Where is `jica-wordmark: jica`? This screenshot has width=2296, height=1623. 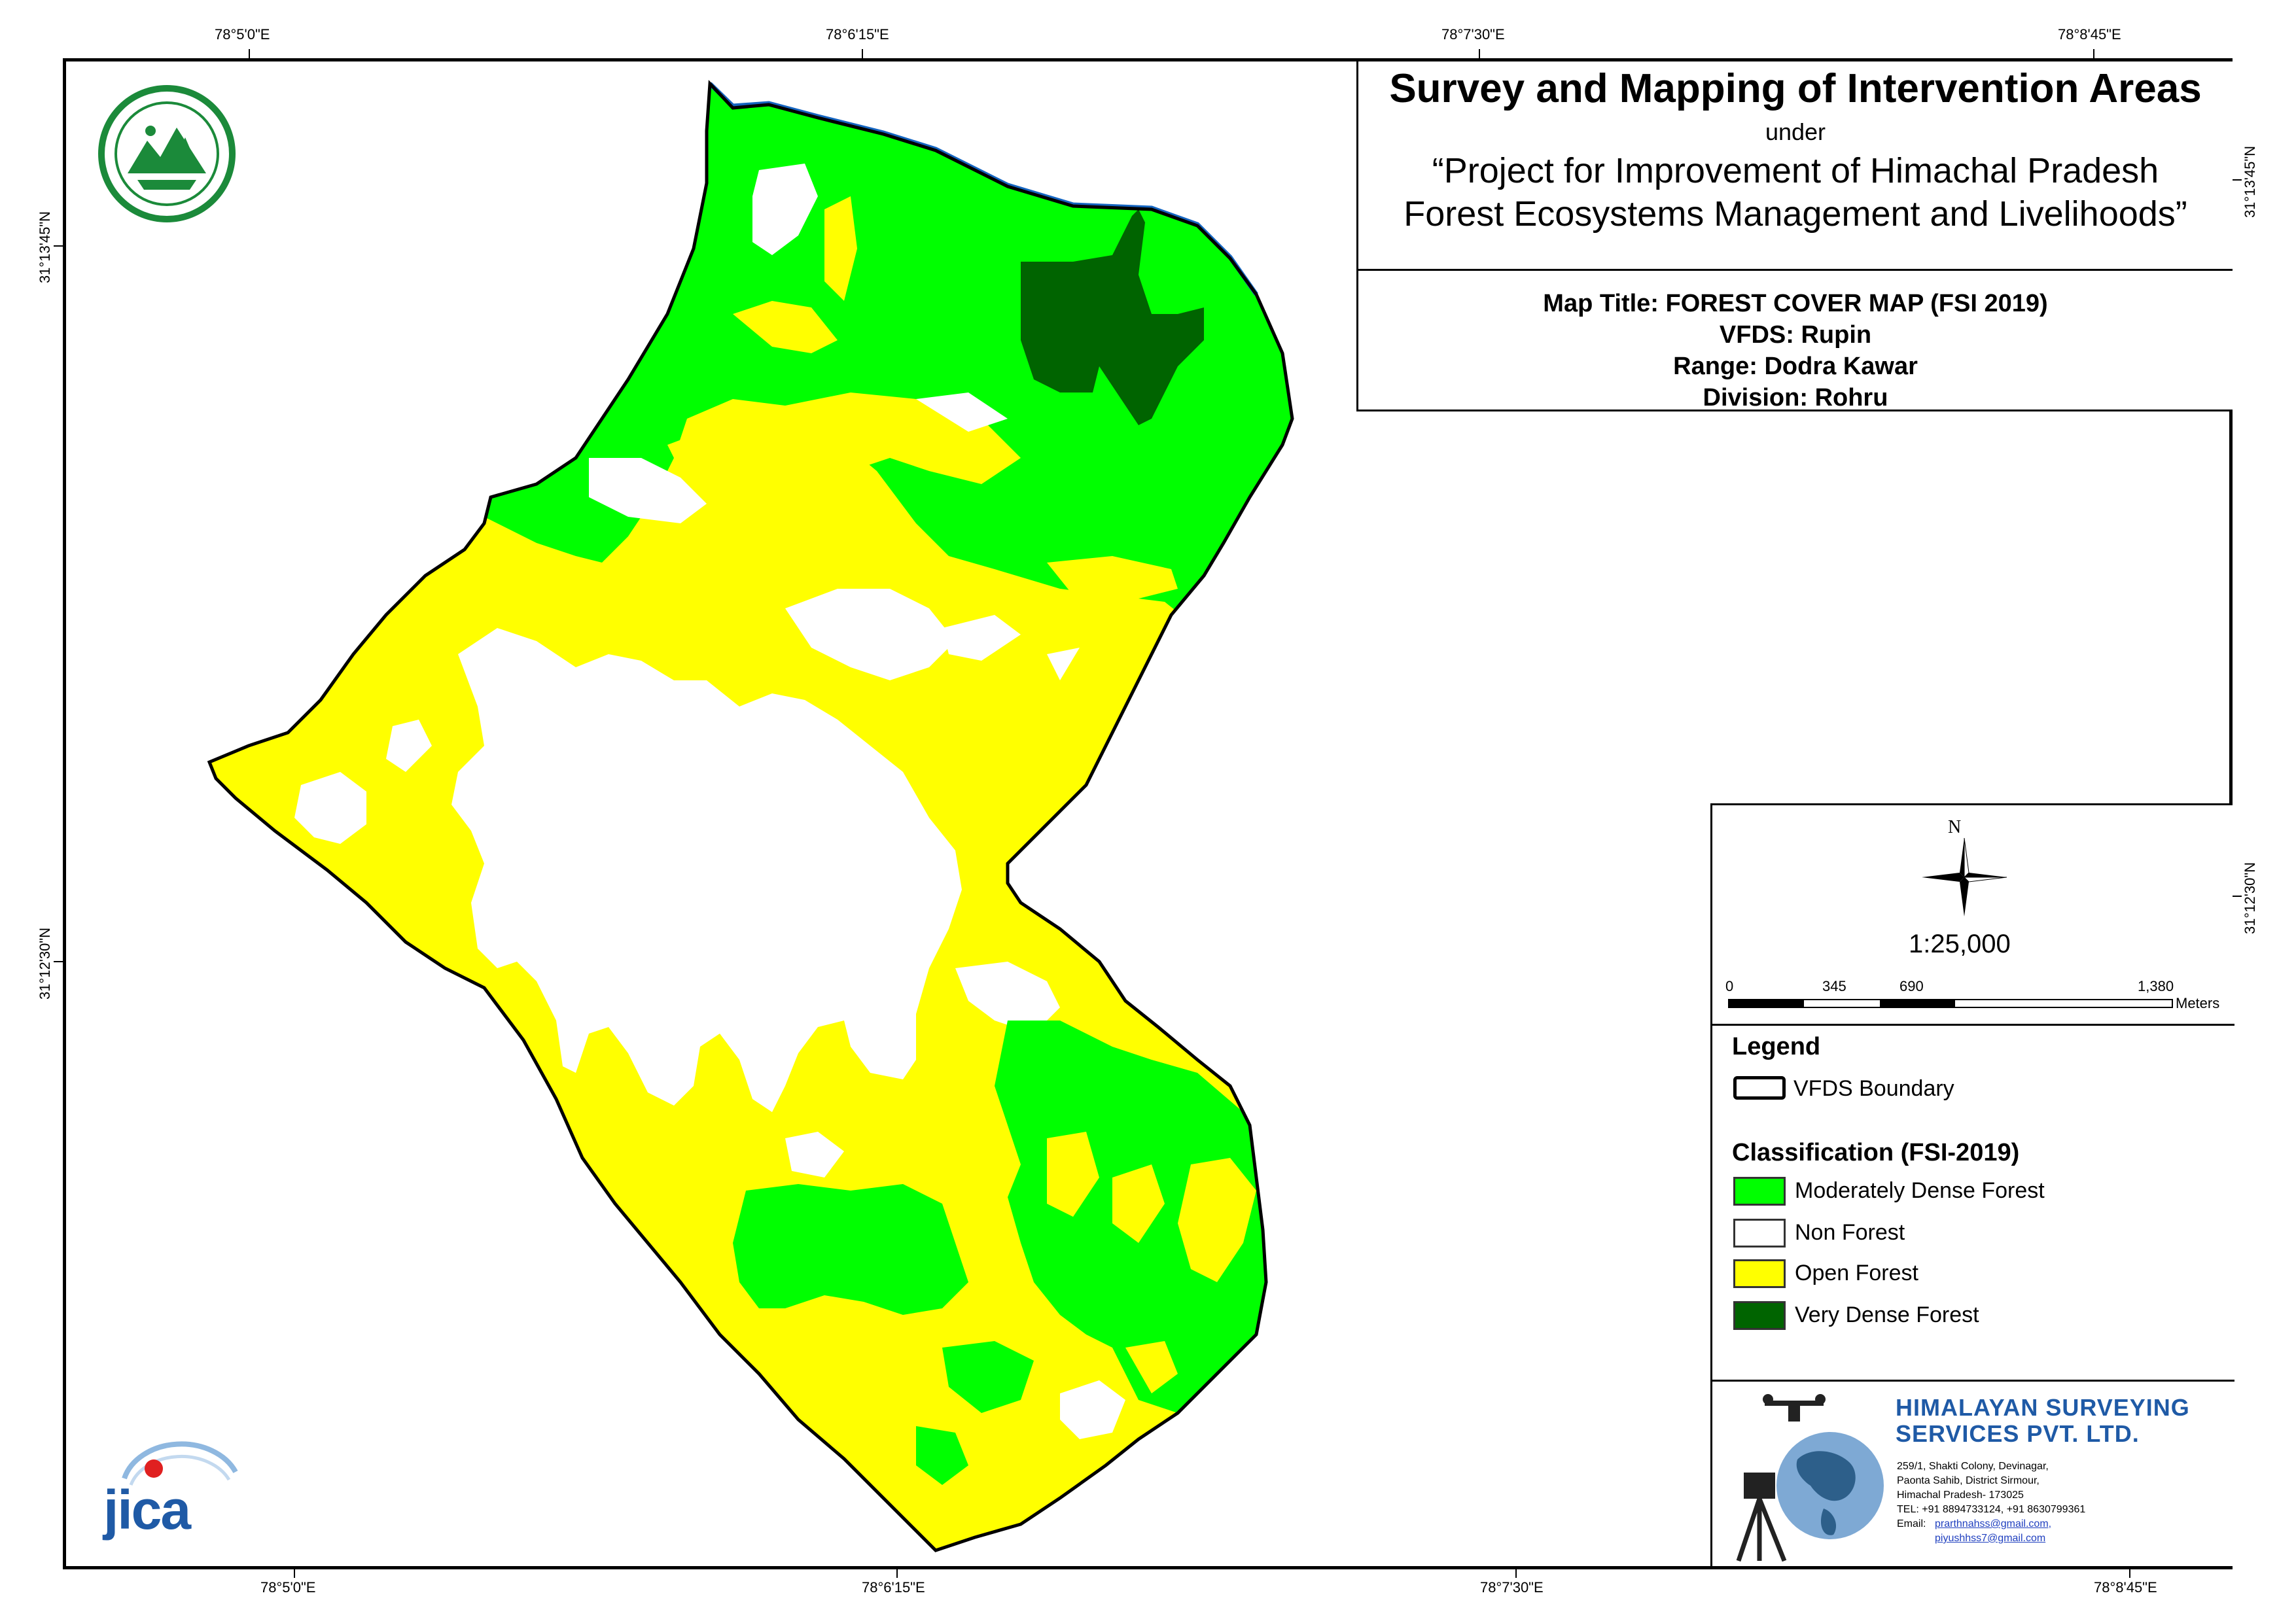
jica-wordmark: jica is located at coordinates (147, 1510).